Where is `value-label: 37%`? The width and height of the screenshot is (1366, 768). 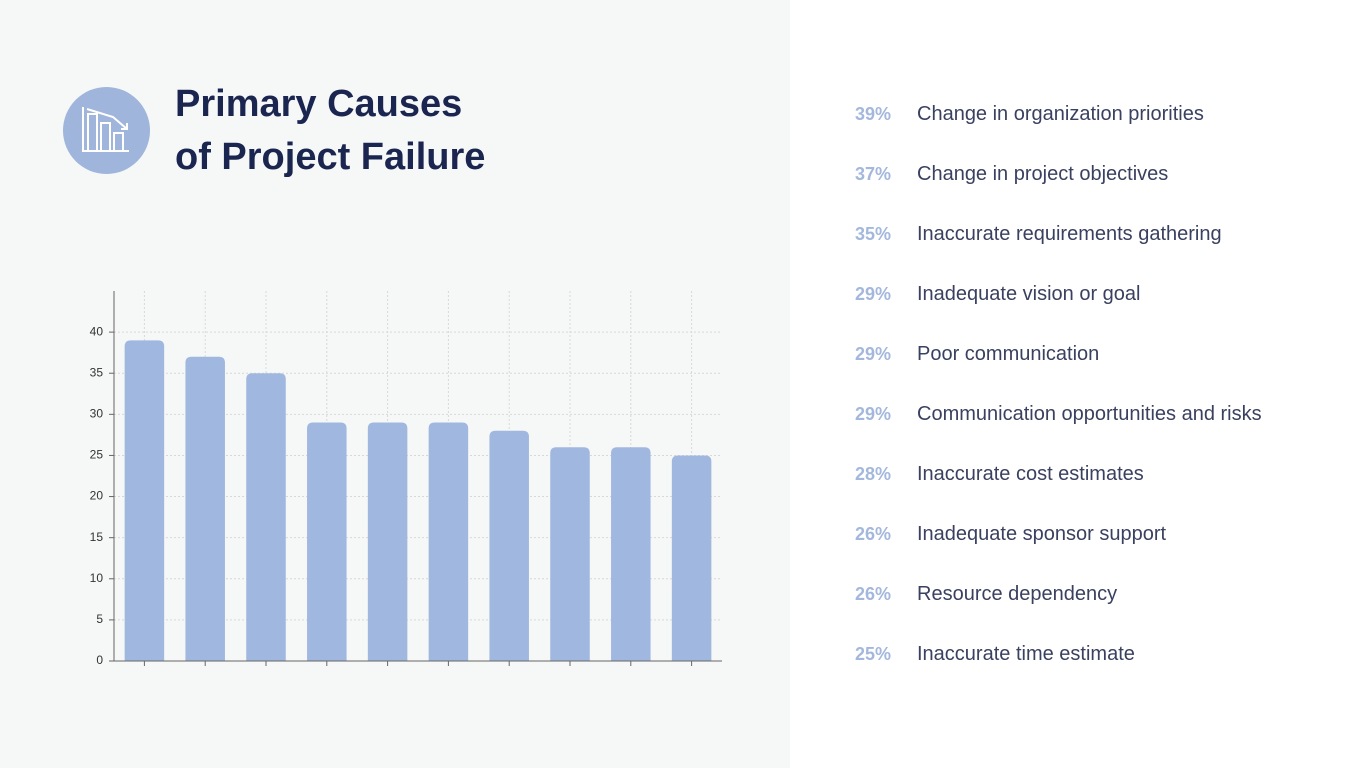 value-label: 37% is located at coordinates (873, 174).